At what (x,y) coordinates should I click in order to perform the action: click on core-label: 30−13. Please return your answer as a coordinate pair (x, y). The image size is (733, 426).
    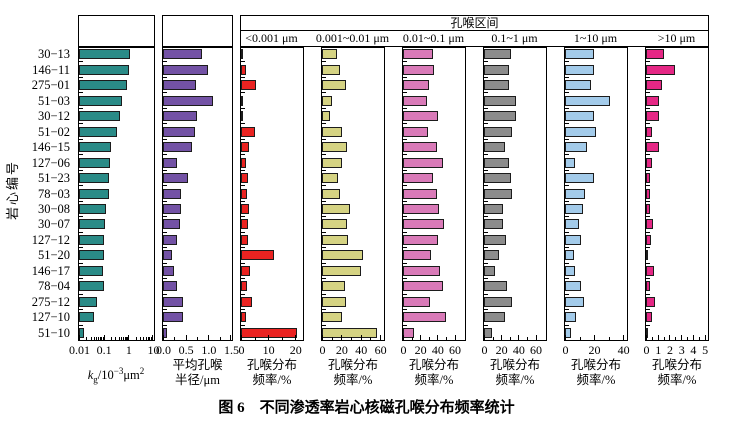
    Looking at the image, I should click on (53, 54).